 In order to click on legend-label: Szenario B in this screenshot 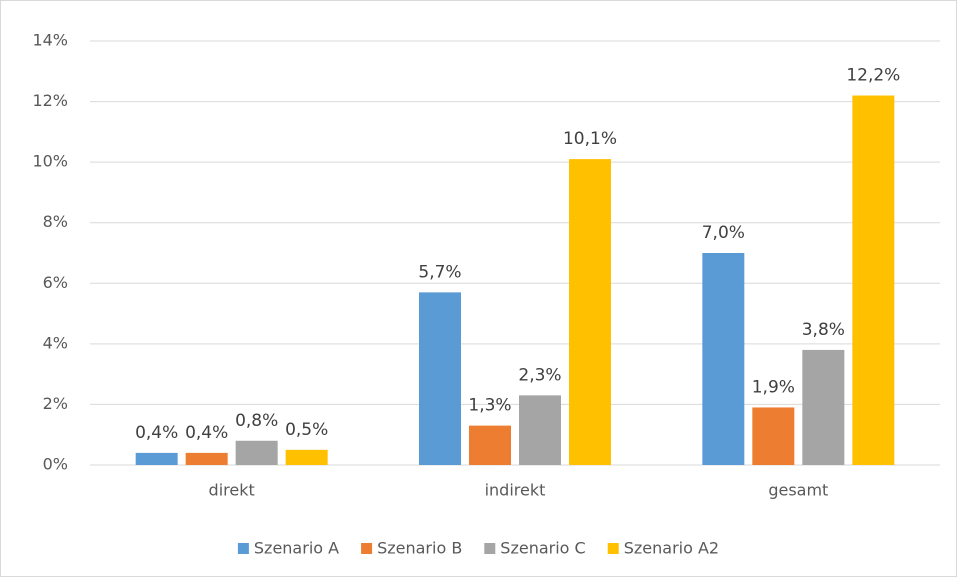, I will do `click(419, 548)`.